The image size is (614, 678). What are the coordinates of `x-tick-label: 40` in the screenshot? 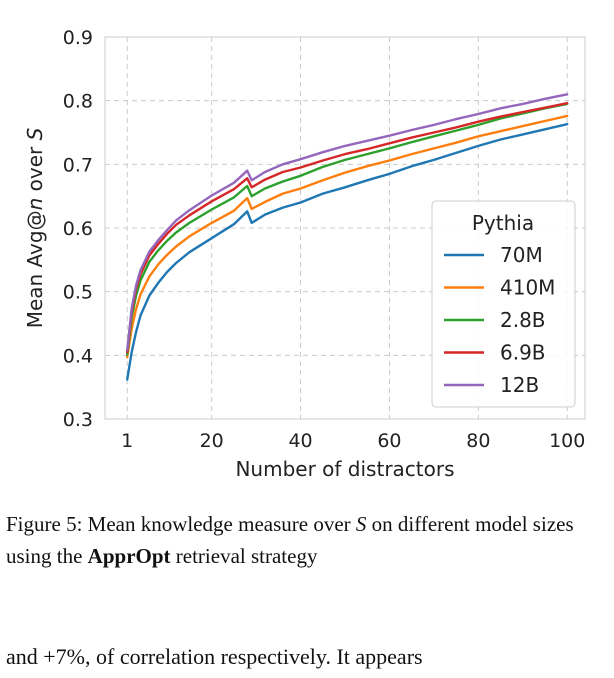 It's located at (300, 441).